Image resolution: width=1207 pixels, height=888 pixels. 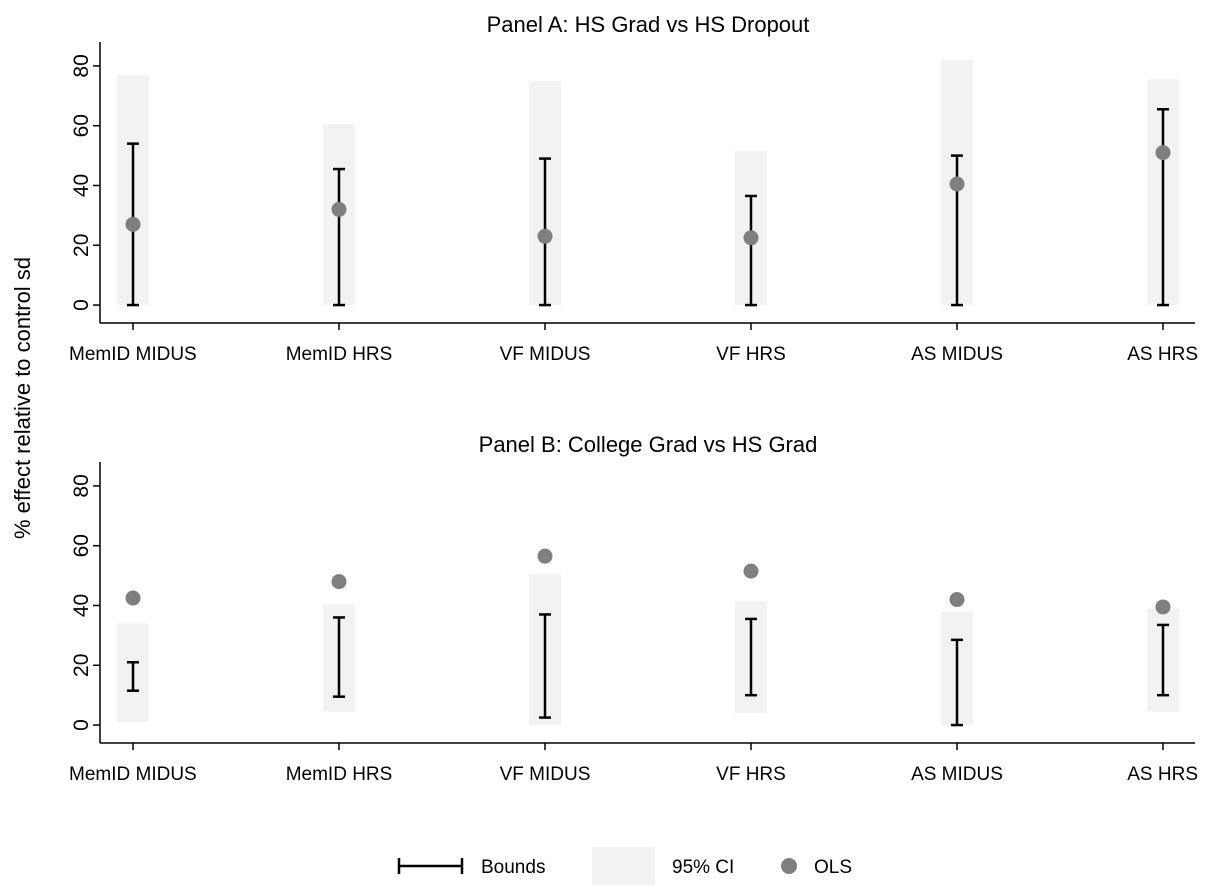 I want to click on y-axis-label: % effect relative to control sd, so click(x=22, y=398).